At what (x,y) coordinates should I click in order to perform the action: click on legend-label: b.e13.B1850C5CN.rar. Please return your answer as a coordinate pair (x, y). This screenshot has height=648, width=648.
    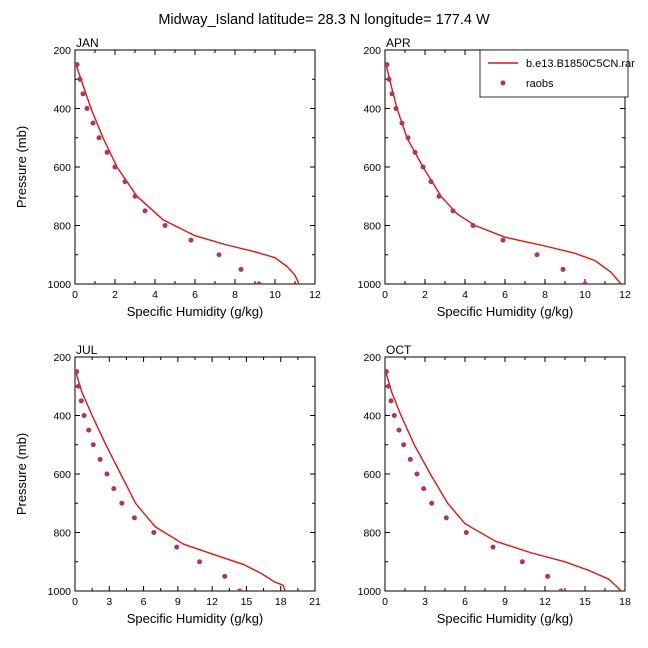
    Looking at the image, I should click on (580, 64).